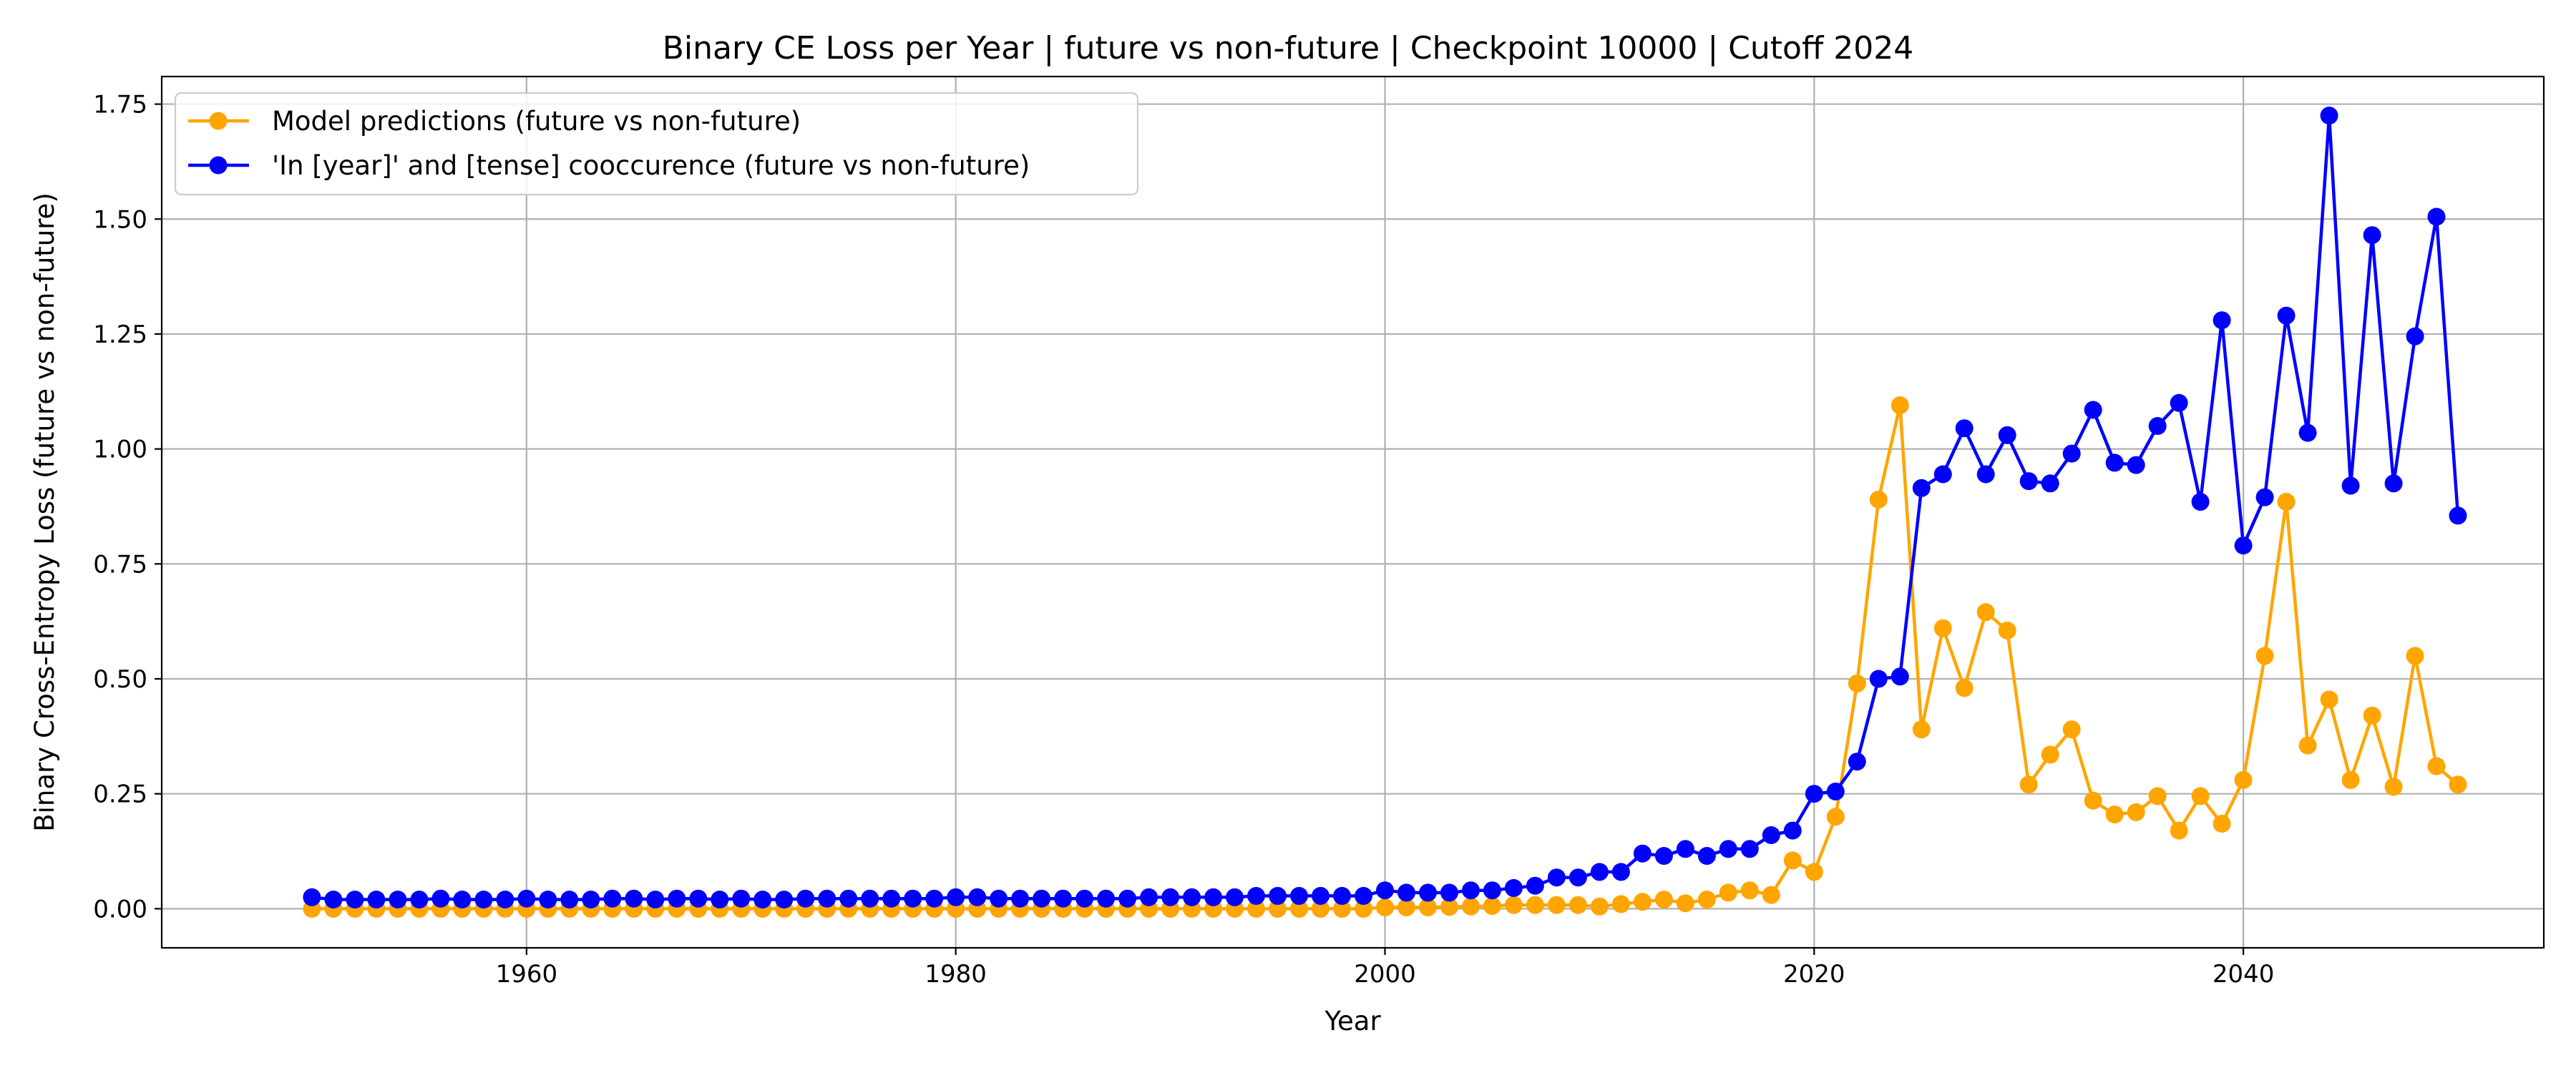  I want to click on y-tick-label: 1.25, so click(120, 334).